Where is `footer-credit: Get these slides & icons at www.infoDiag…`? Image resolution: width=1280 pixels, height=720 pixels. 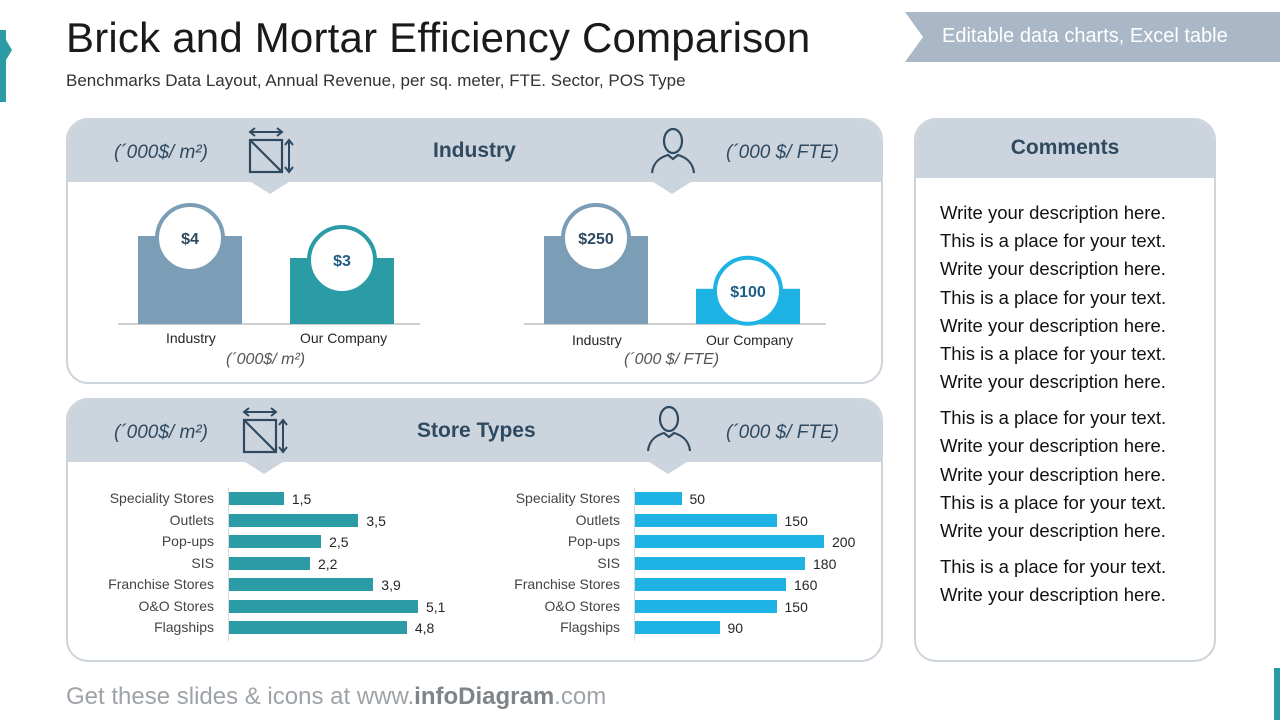
footer-credit: Get these slides & icons at www.infoDiag… is located at coordinates (336, 697).